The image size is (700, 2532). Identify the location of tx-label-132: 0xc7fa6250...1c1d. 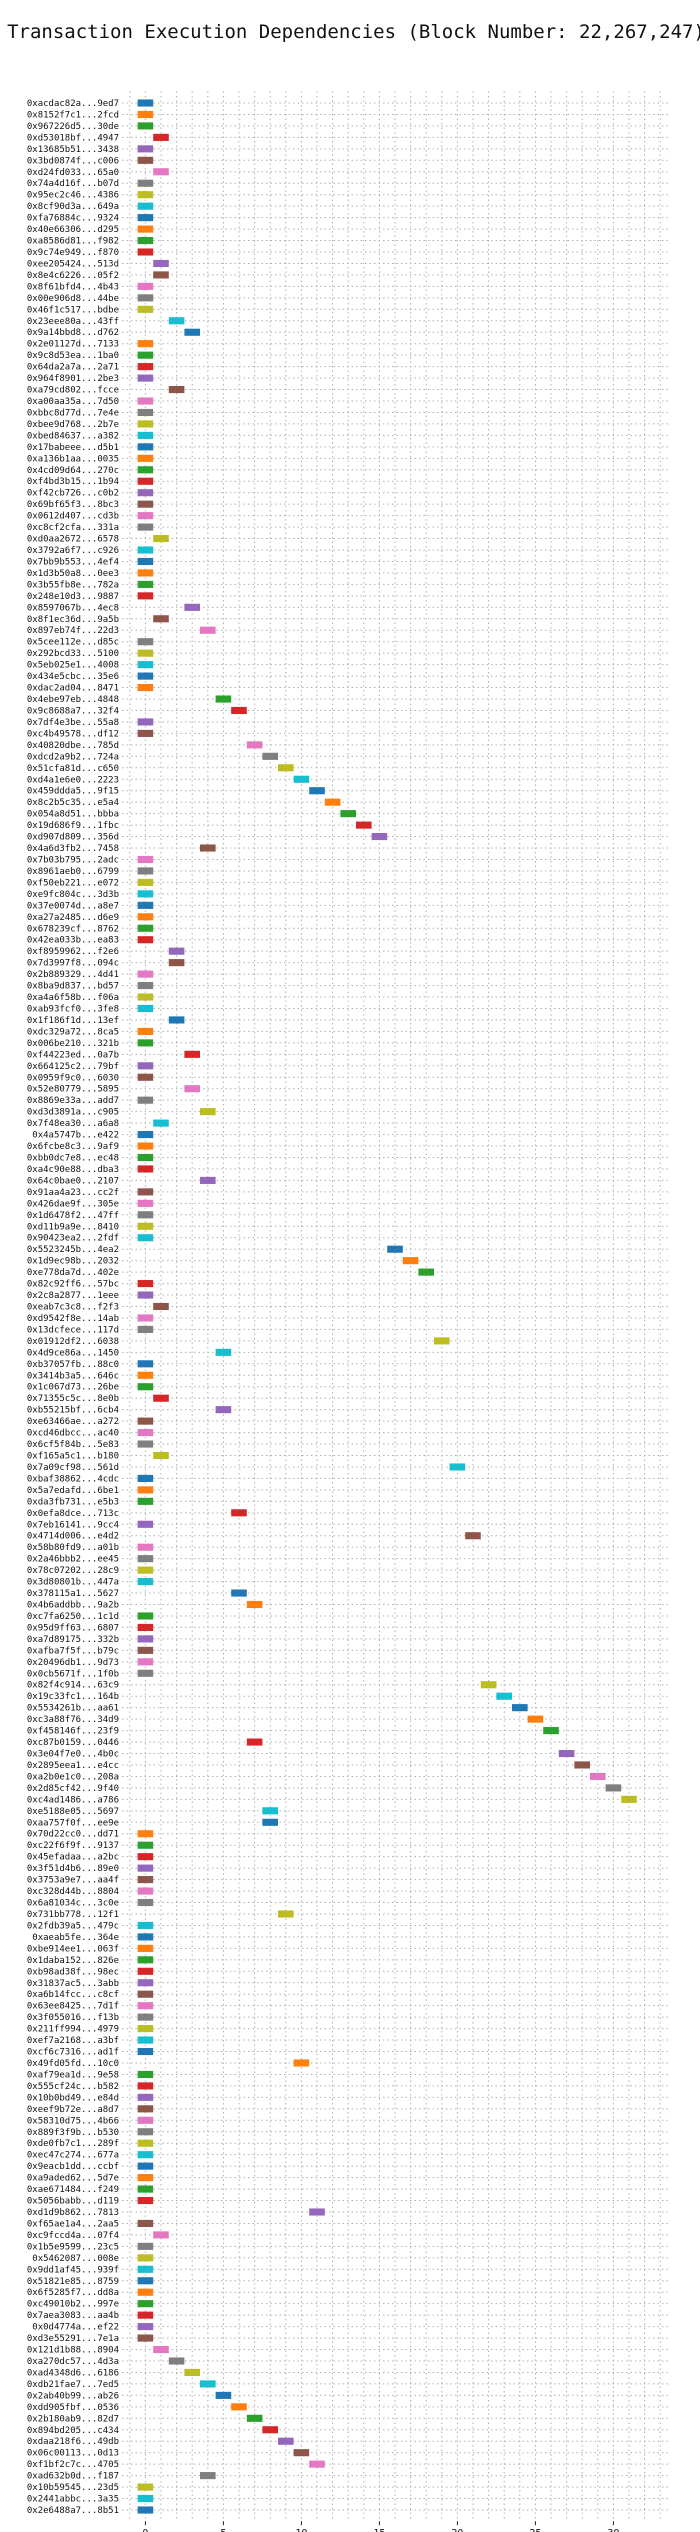
(73, 1617).